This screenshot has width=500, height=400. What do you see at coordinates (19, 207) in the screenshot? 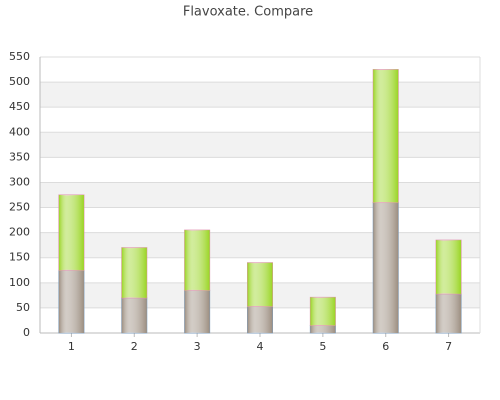
I see `y-tick-label: 250` at bounding box center [19, 207].